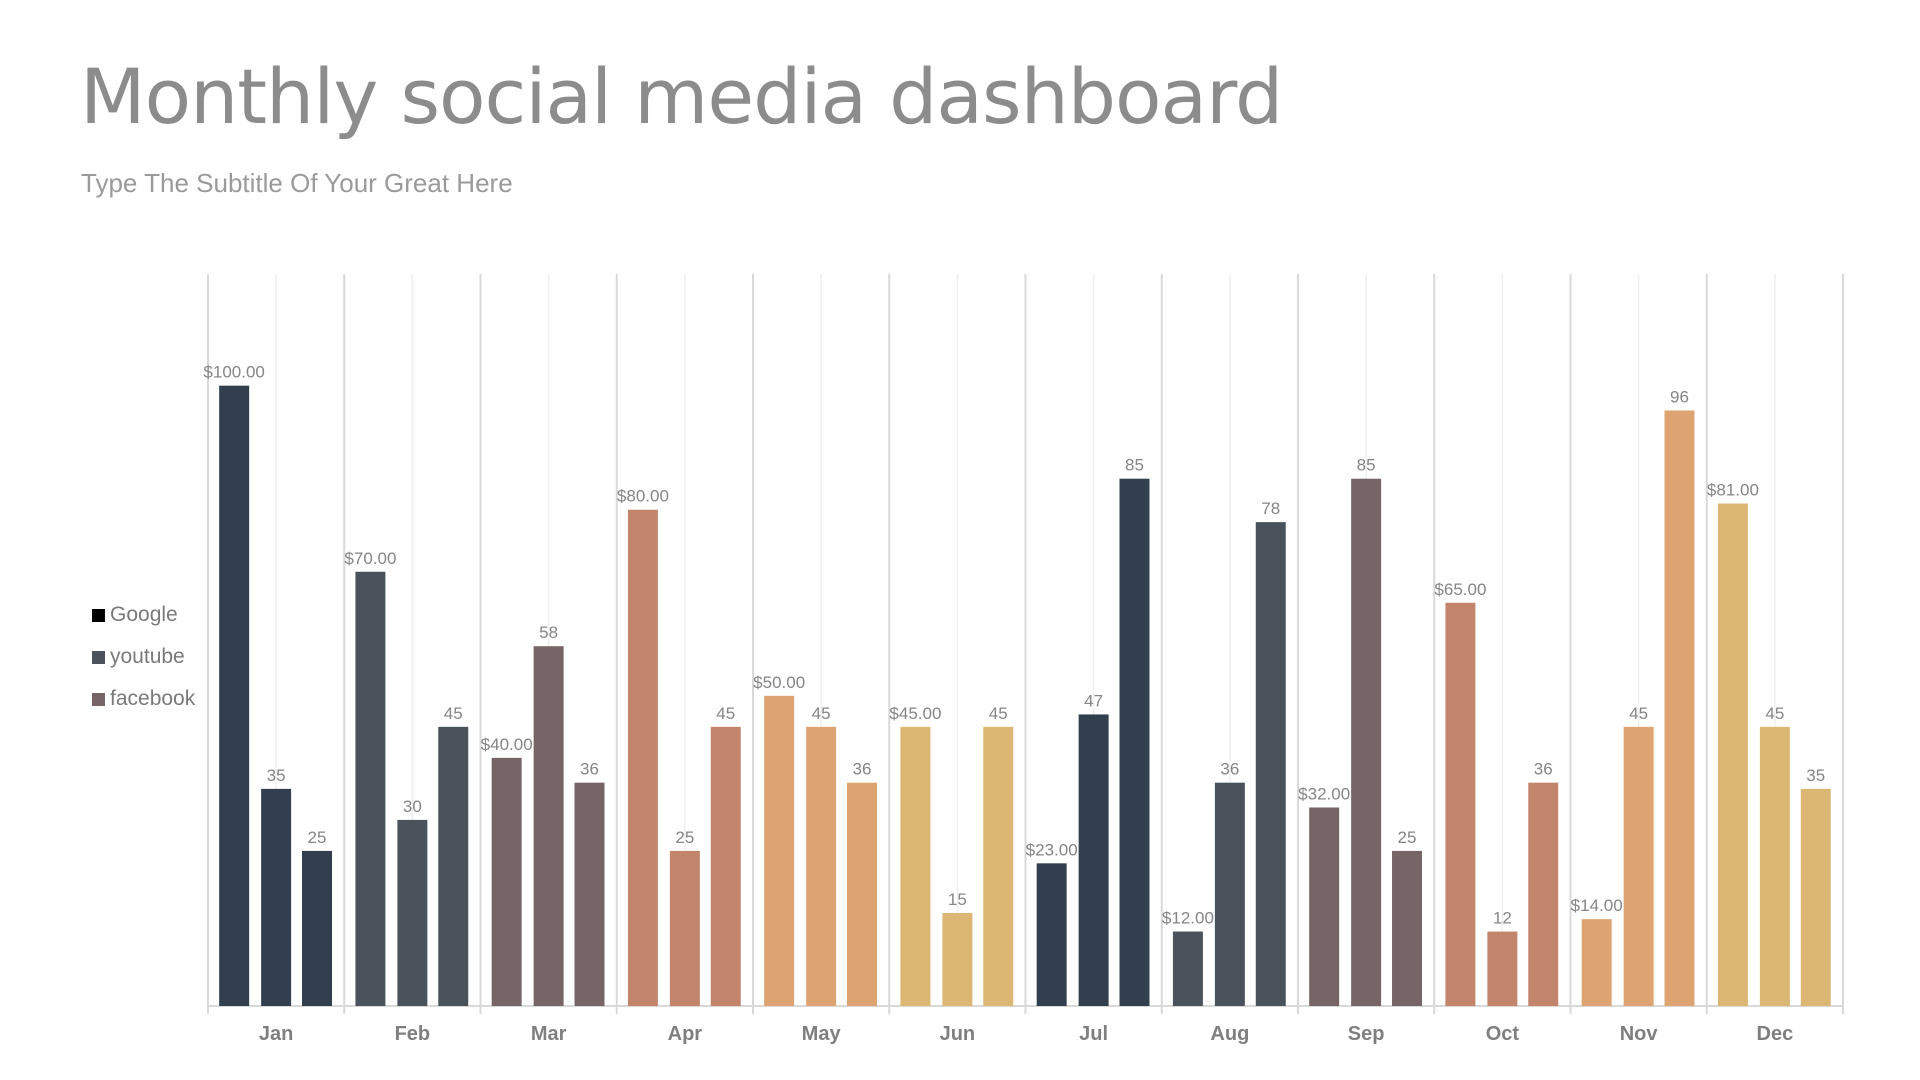 The image size is (1920, 1080). I want to click on x-tick-label: Oct, so click(1503, 1034).